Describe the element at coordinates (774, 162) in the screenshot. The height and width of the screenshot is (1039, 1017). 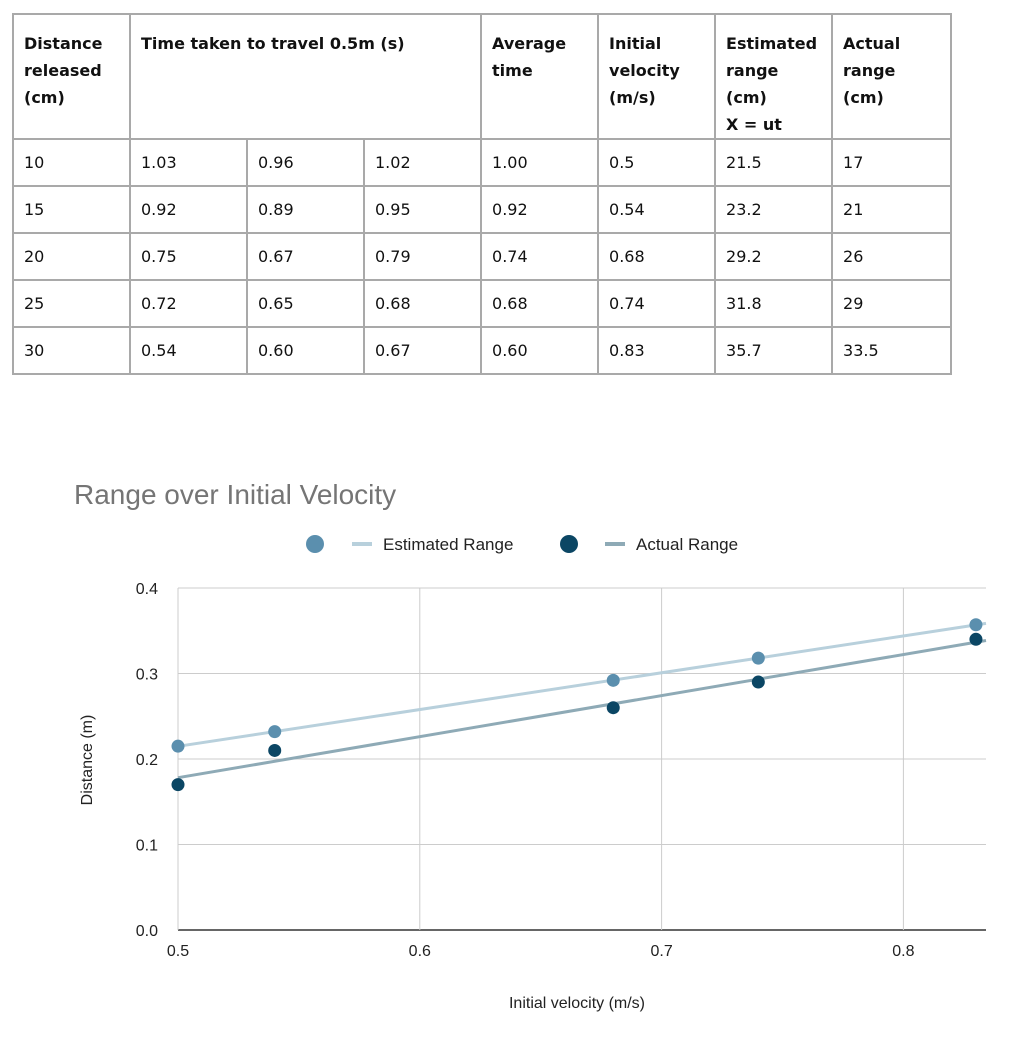
I see `table-cell: 21.5` at that location.